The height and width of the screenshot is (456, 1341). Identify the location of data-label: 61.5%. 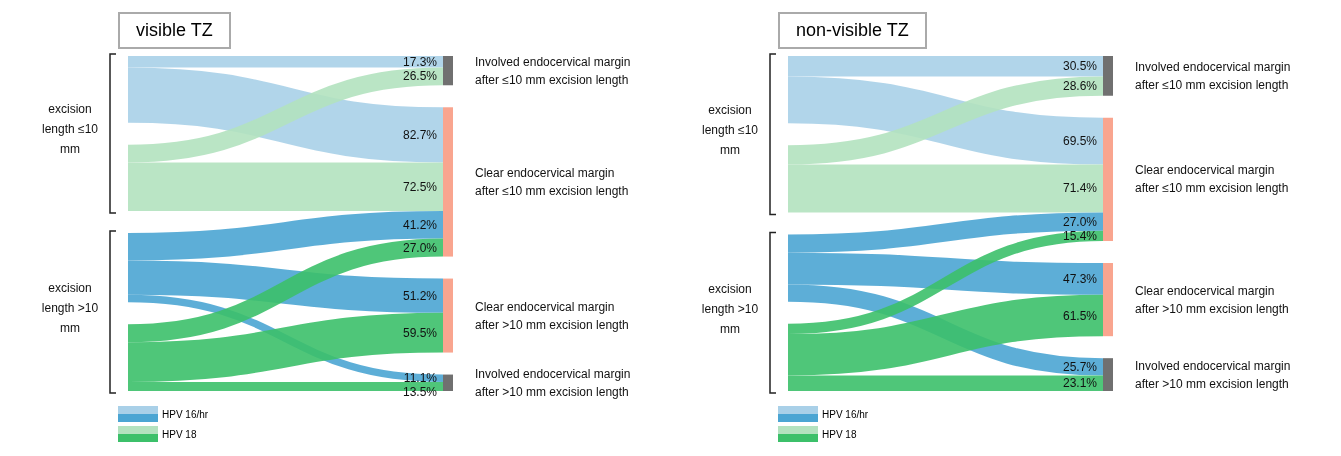
(1080, 315).